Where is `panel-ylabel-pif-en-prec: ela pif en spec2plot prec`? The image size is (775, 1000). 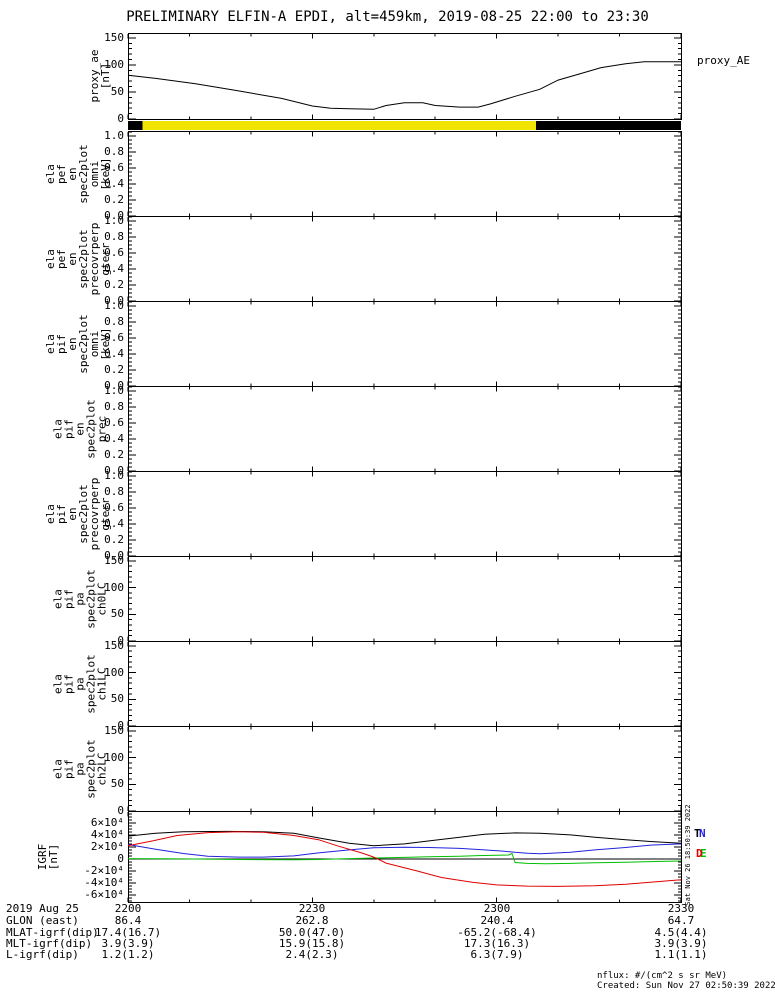
panel-ylabel-pif-en-prec: ela pif en spec2plot prec is located at coordinates (80, 428).